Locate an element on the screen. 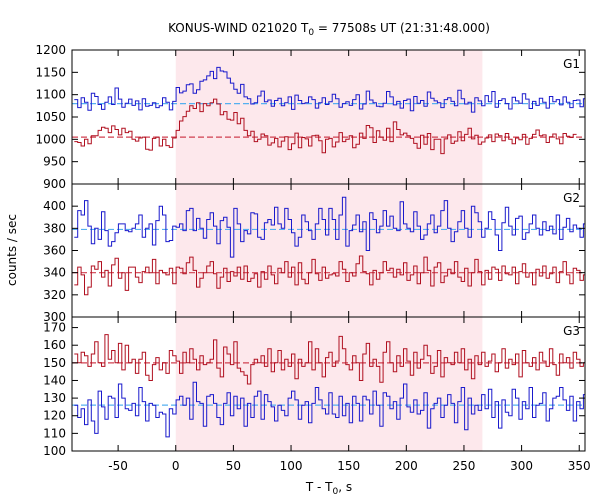 The height and width of the screenshot is (500, 600). series-blue-g3 is located at coordinates (329, 409).